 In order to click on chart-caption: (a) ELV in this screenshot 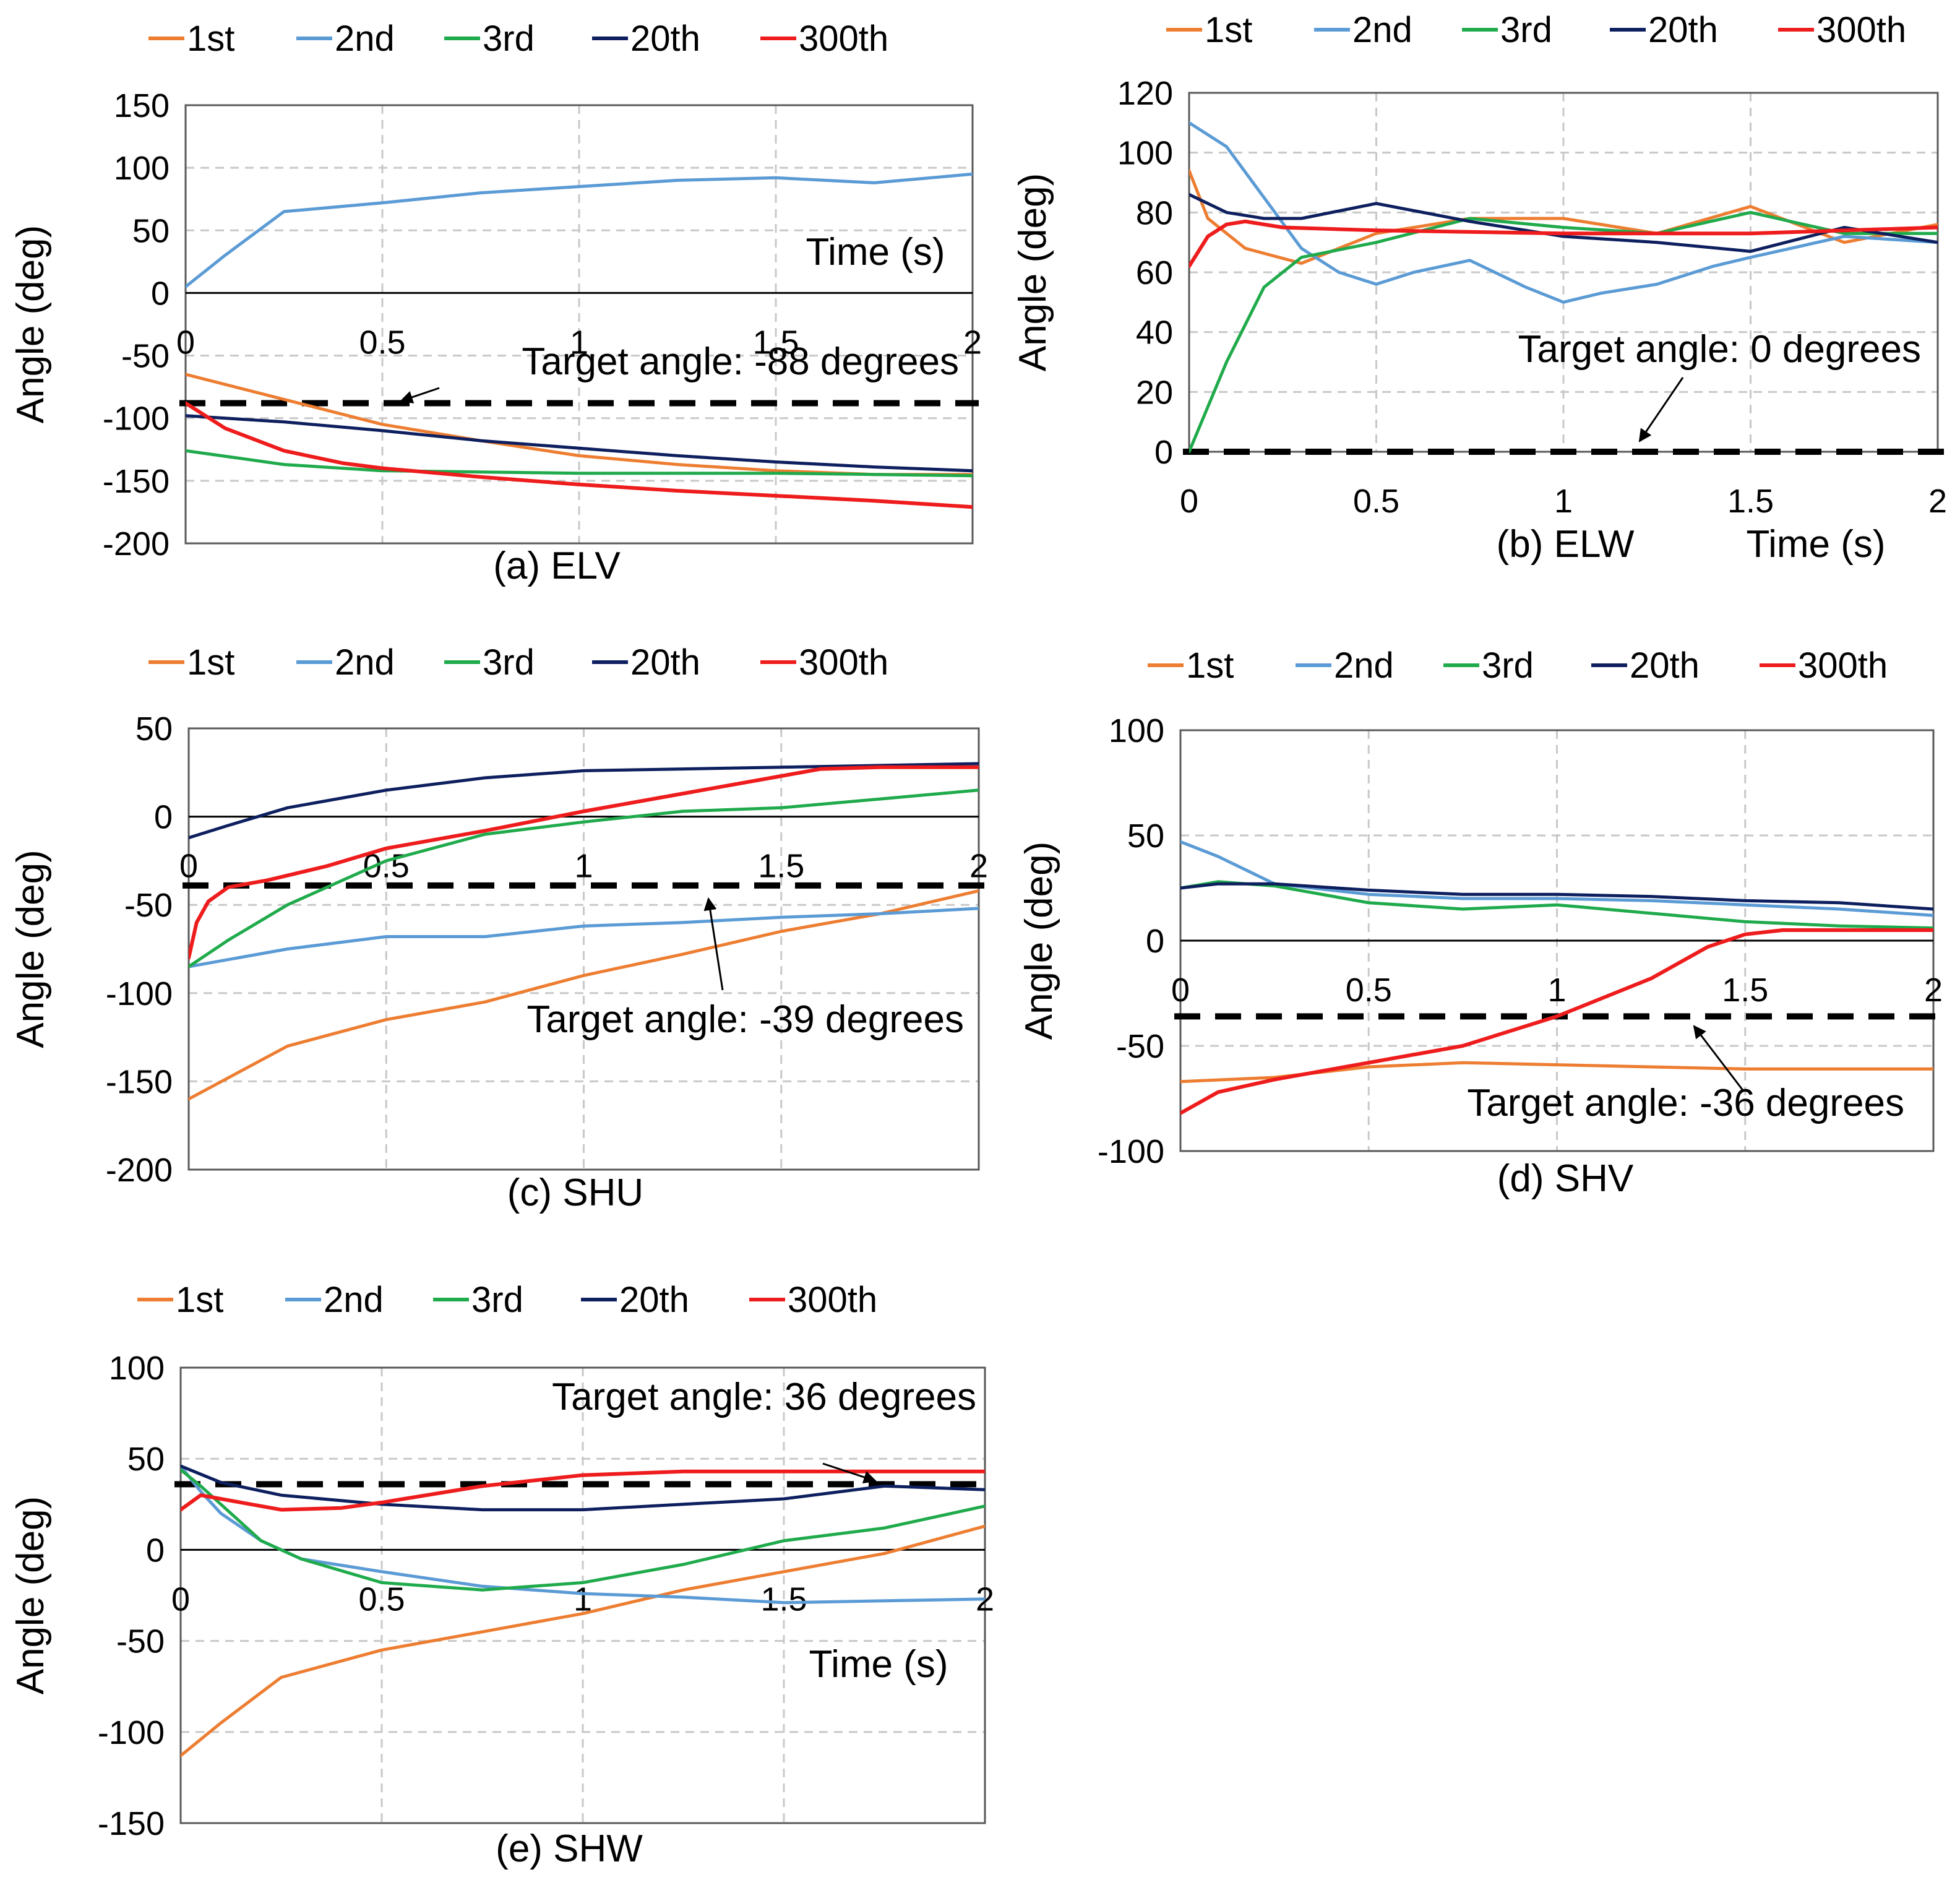, I will do `click(557, 566)`.